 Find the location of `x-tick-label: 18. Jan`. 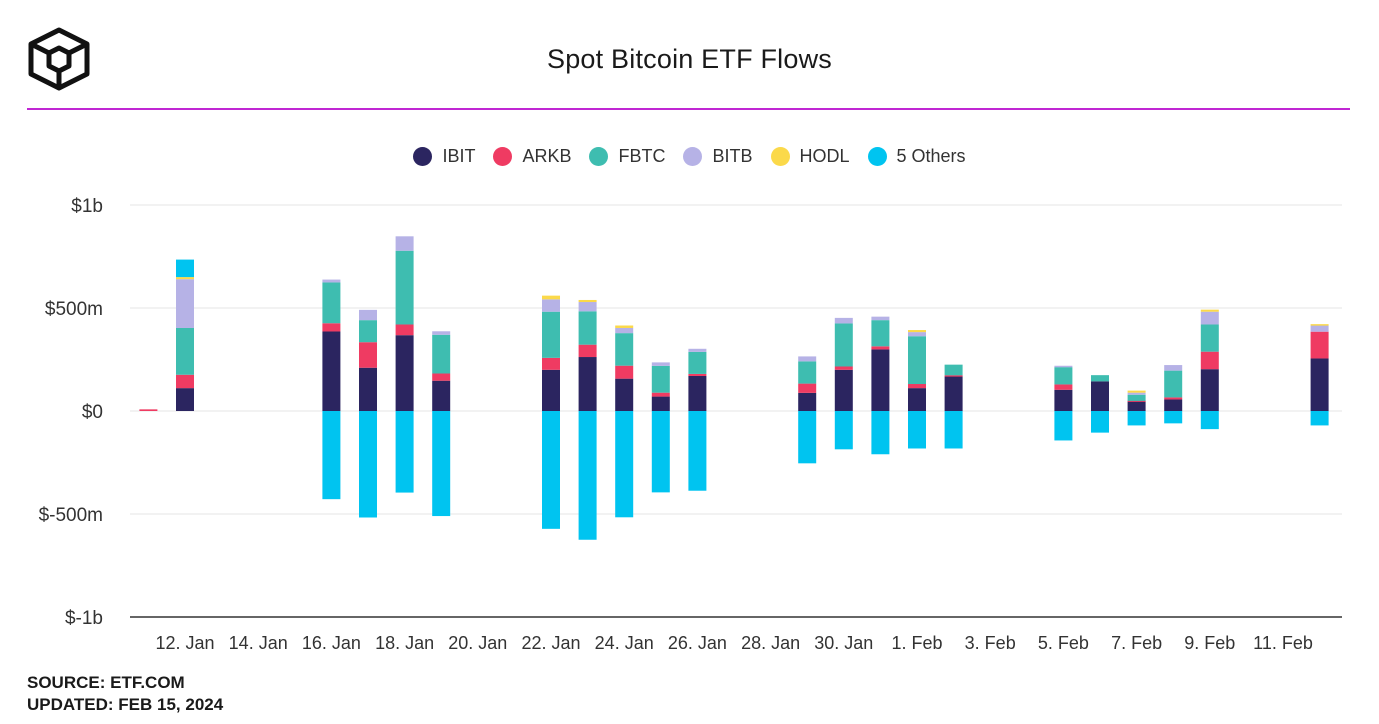

x-tick-label: 18. Jan is located at coordinates (404, 643).